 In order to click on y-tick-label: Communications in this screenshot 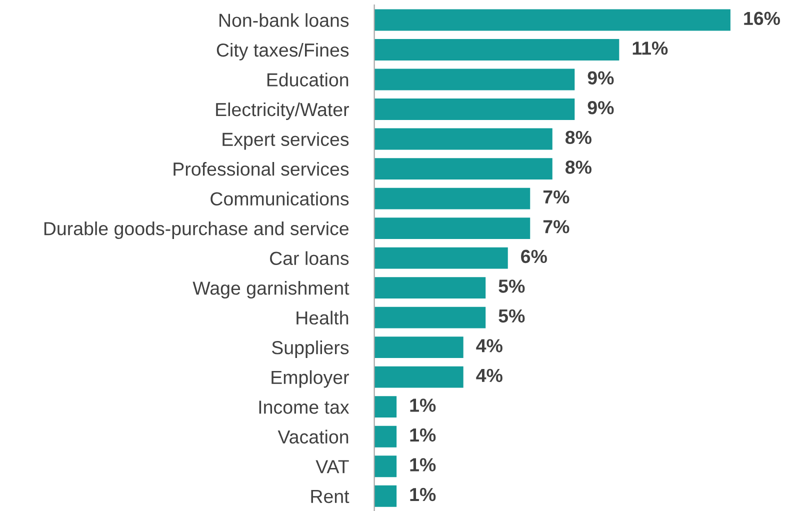, I will do `click(279, 199)`.